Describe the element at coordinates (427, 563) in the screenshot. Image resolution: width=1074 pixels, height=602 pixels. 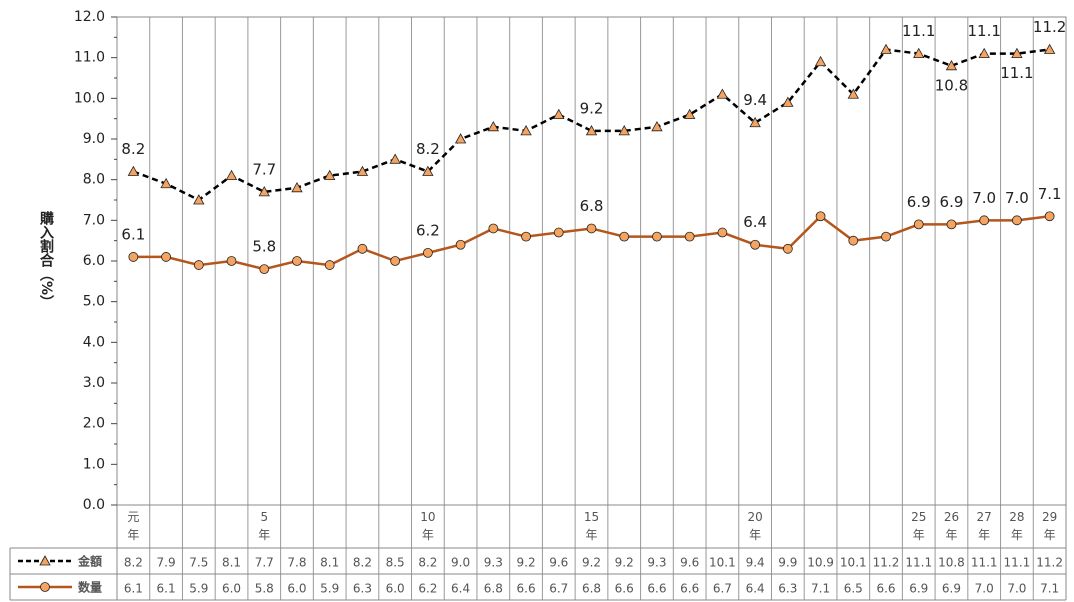
I see `table-cell: 8.2` at that location.